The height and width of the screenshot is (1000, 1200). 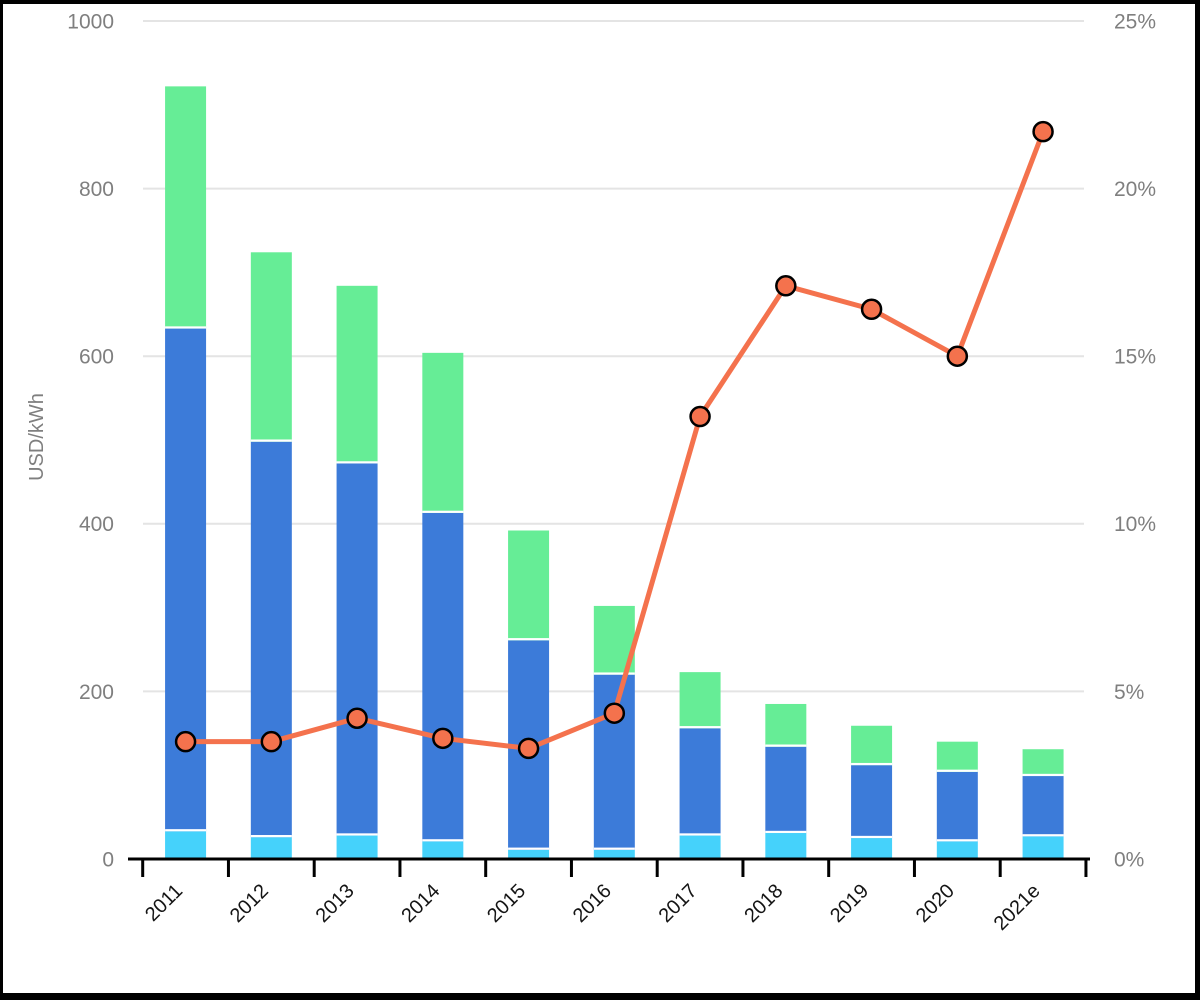 What do you see at coordinates (506, 903) in the screenshot?
I see `x-tick-label: 2015` at bounding box center [506, 903].